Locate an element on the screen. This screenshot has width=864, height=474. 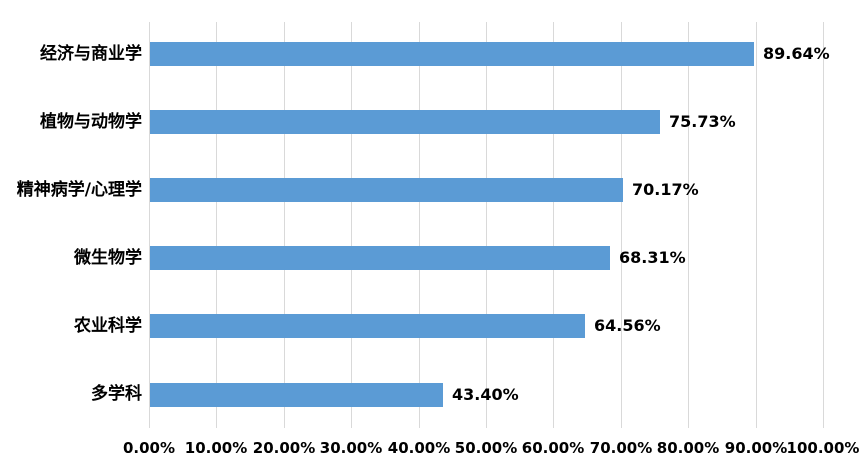
gridline-70.00% is located at coordinates (621, 225).